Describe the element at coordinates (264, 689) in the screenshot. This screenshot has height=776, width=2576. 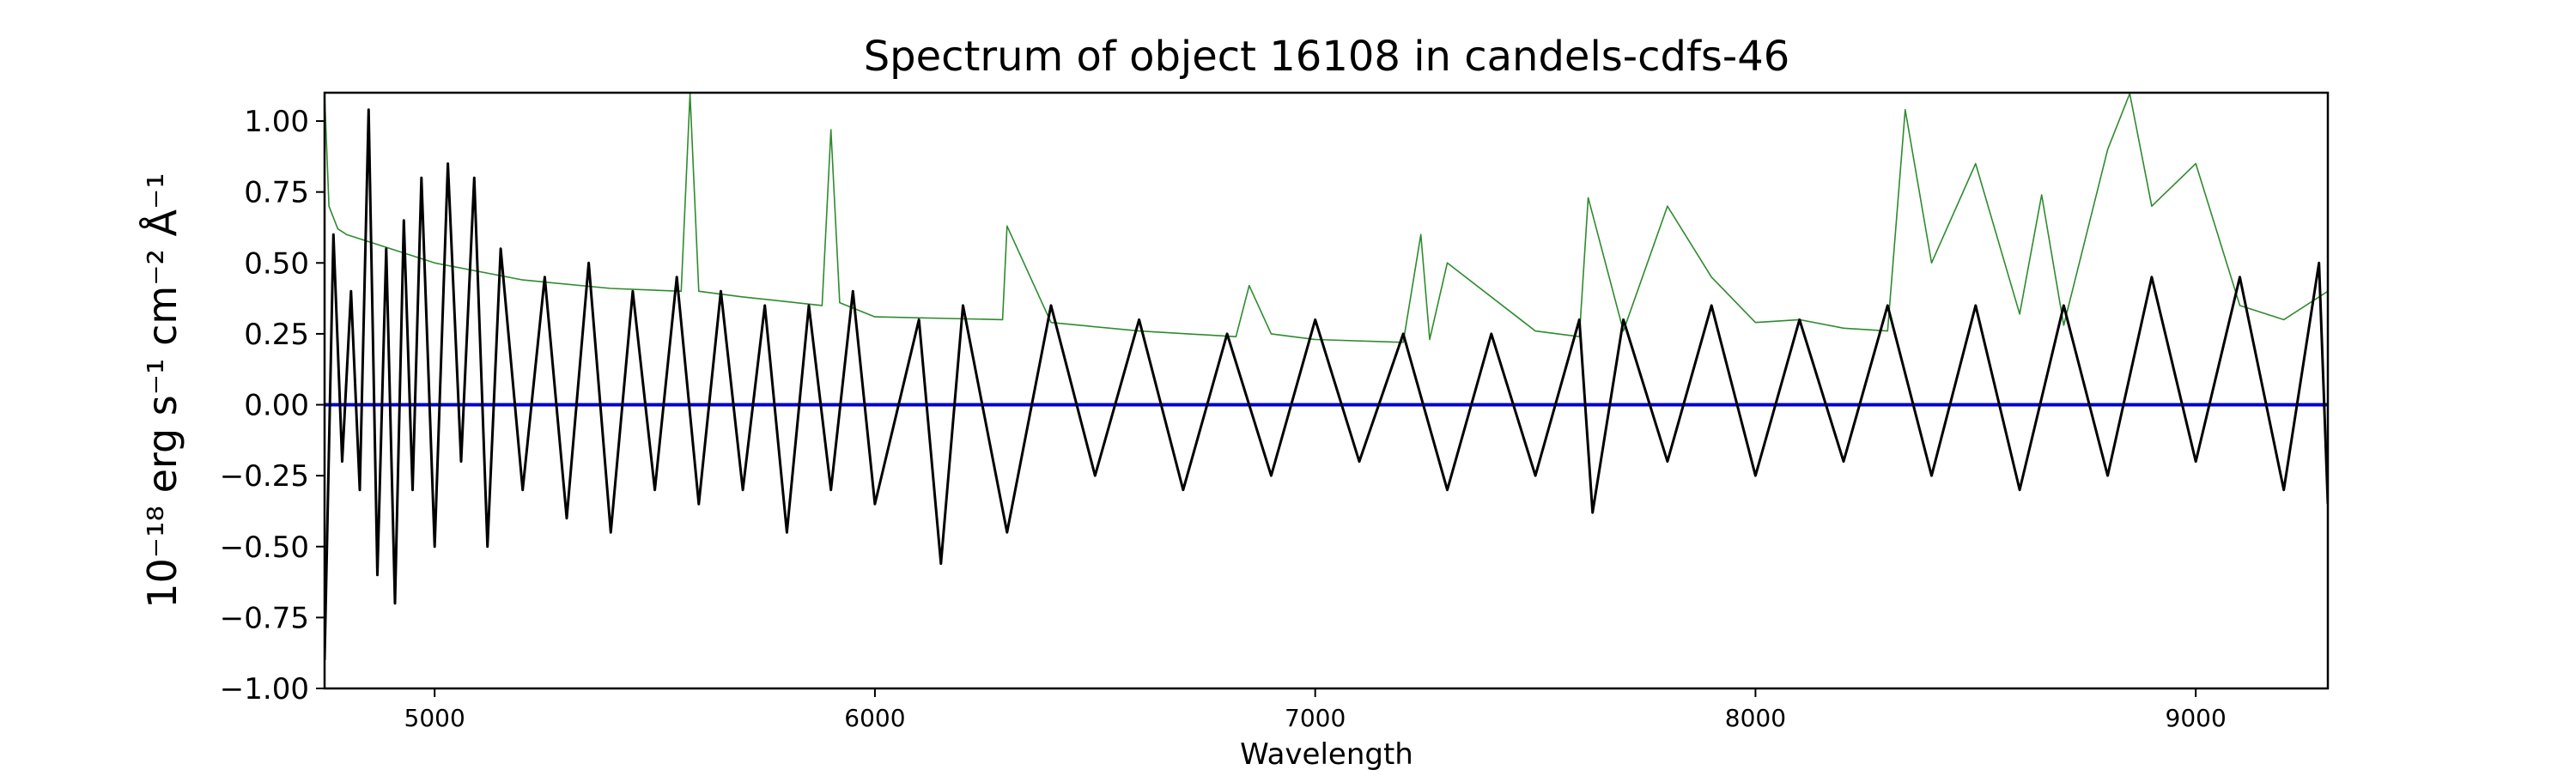
I see `y-tick-label: −1.00` at that location.